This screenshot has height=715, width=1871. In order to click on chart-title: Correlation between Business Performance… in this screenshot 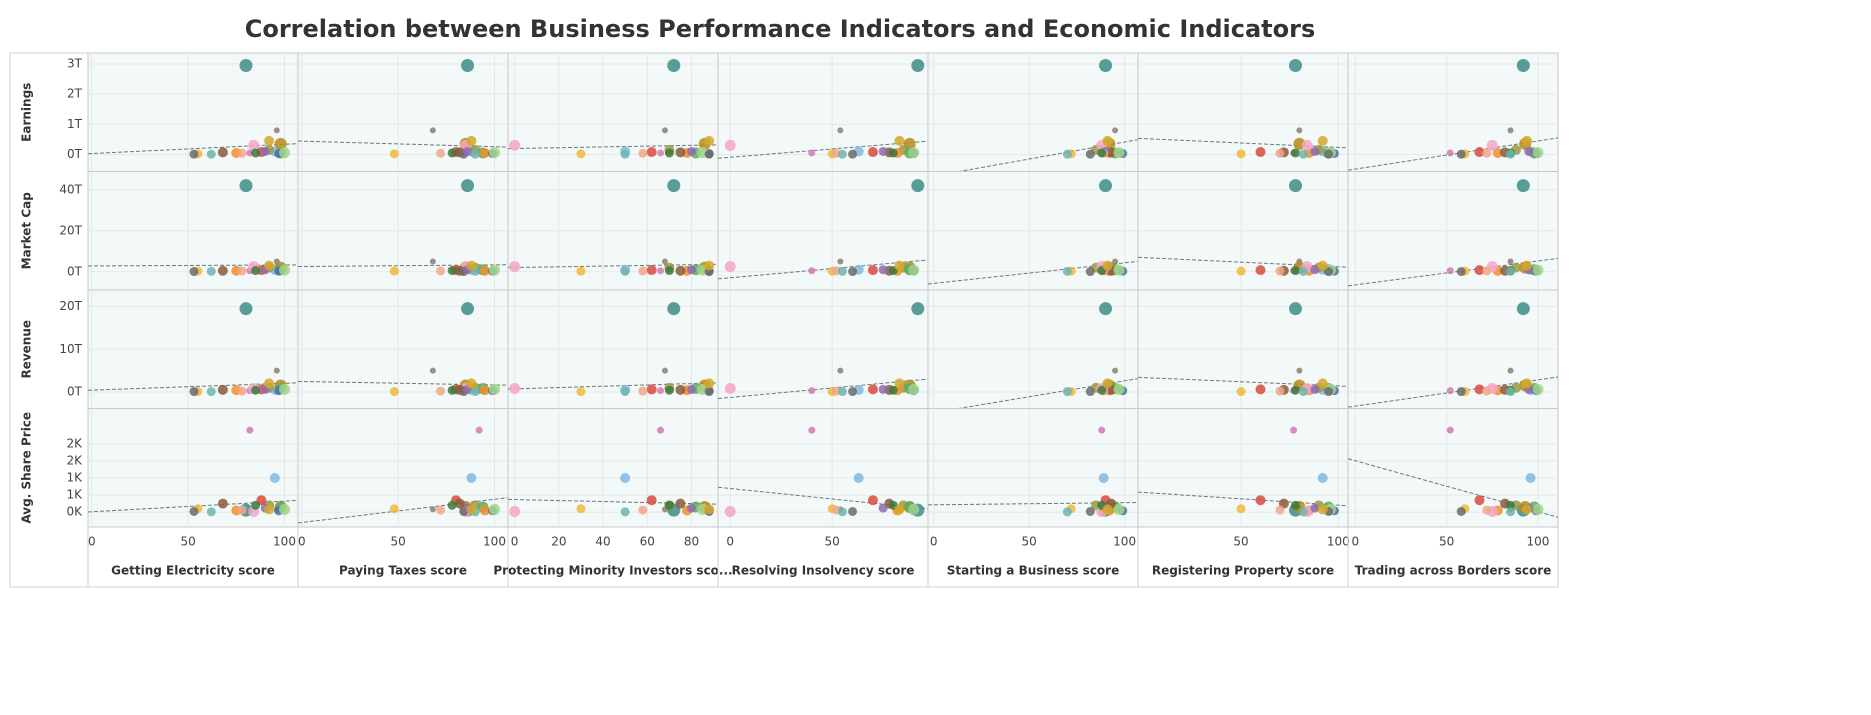, I will do `click(780, 29)`.